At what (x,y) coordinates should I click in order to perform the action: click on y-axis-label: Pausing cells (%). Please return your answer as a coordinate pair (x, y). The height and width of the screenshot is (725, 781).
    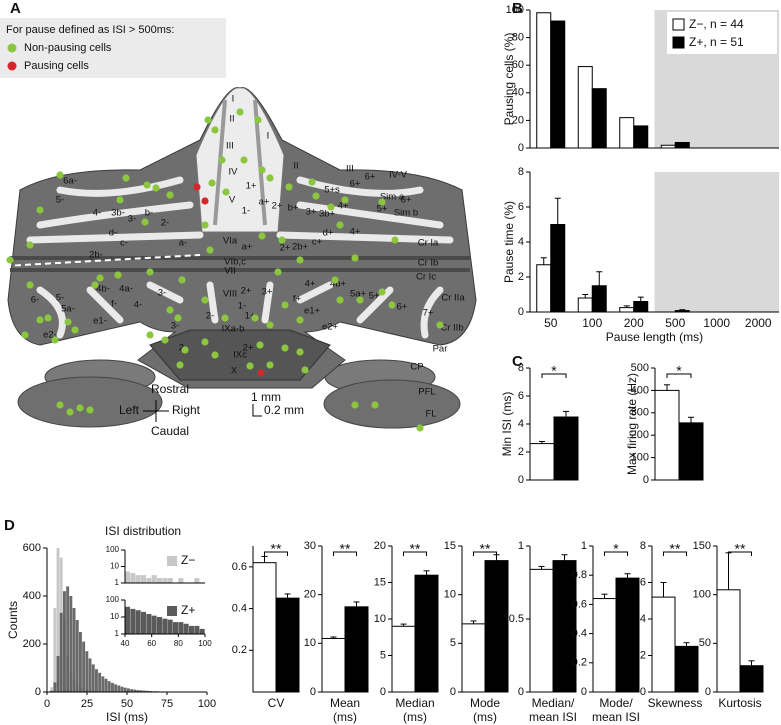
    Looking at the image, I should click on (509, 79).